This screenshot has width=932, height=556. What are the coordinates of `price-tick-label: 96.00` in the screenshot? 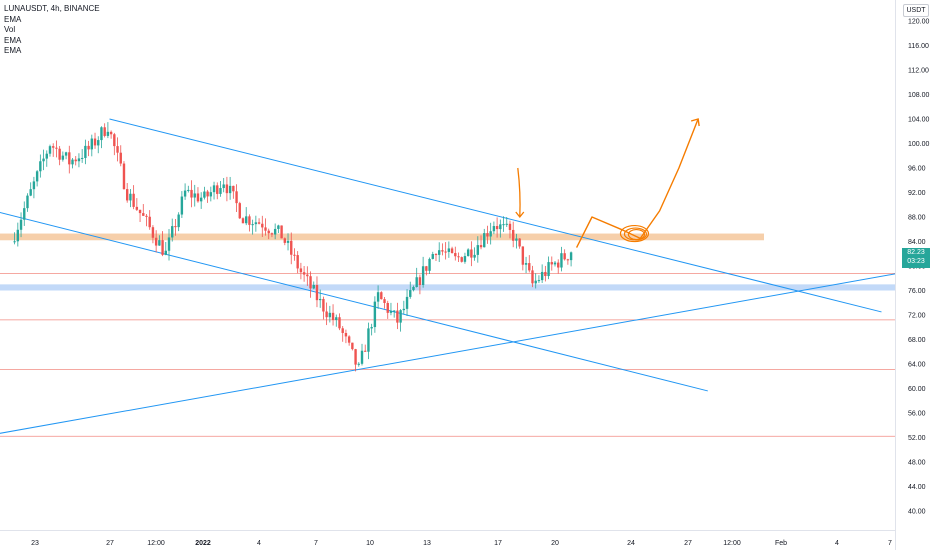 It's located at (917, 169).